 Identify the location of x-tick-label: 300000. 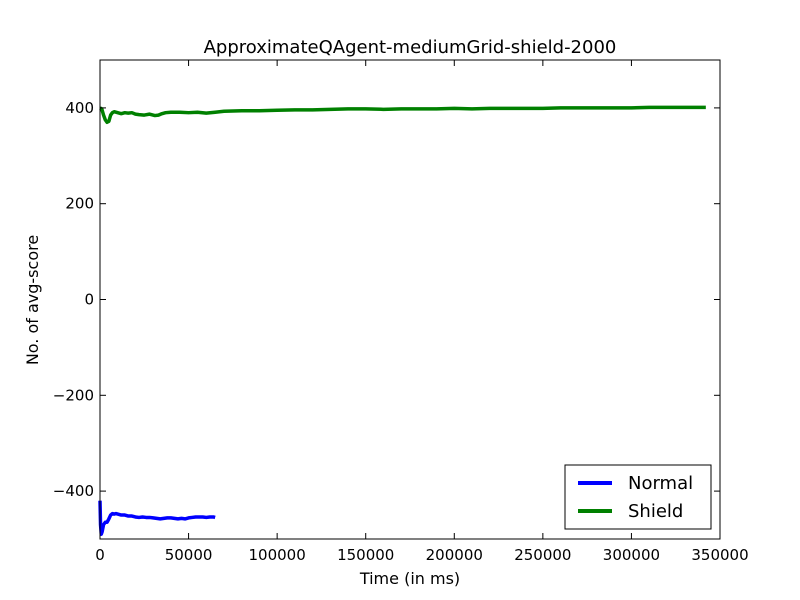
(631, 555).